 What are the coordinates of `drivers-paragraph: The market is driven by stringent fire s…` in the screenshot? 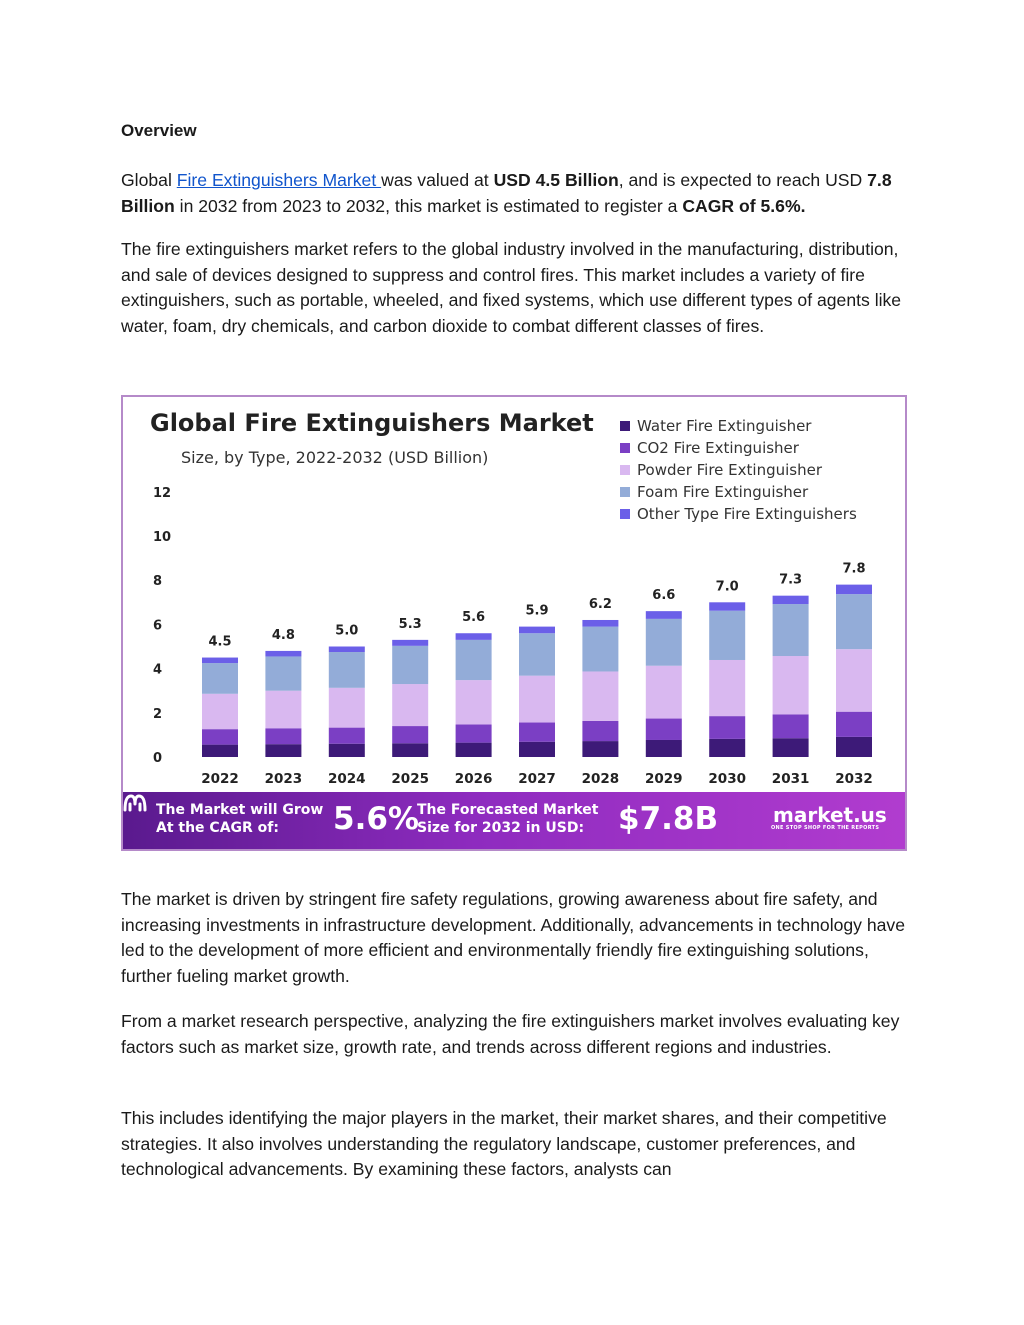 It's located at (513, 937).